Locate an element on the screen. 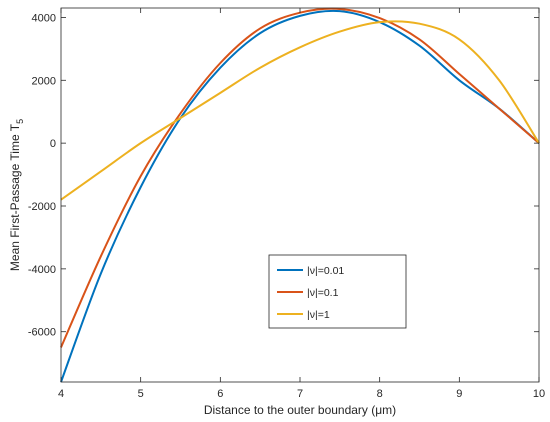 The height and width of the screenshot is (422, 550). y-tick-label: 0 is located at coordinates (53, 144).